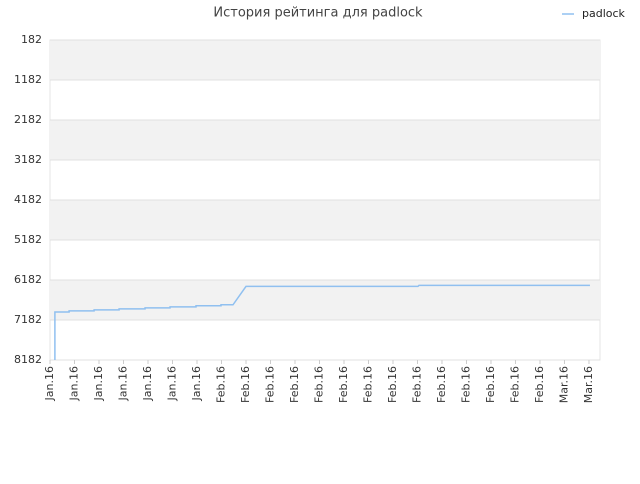 This screenshot has width=640, height=484. I want to click on y-tick-label: 182, so click(31, 39).